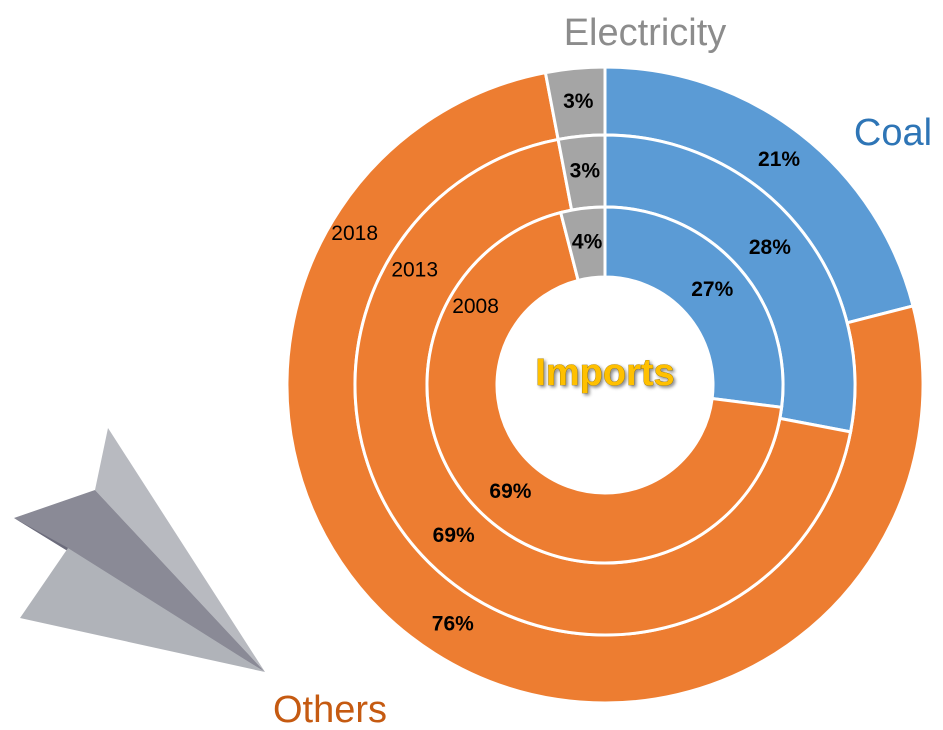 The height and width of the screenshot is (730, 943). I want to click on data-label: 27%, so click(712, 289).